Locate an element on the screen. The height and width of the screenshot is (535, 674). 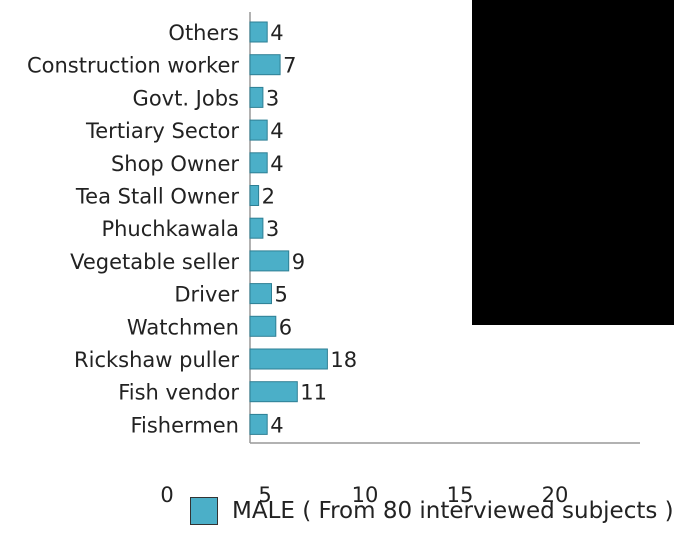
x-tick-label: 15 is located at coordinates (460, 495).